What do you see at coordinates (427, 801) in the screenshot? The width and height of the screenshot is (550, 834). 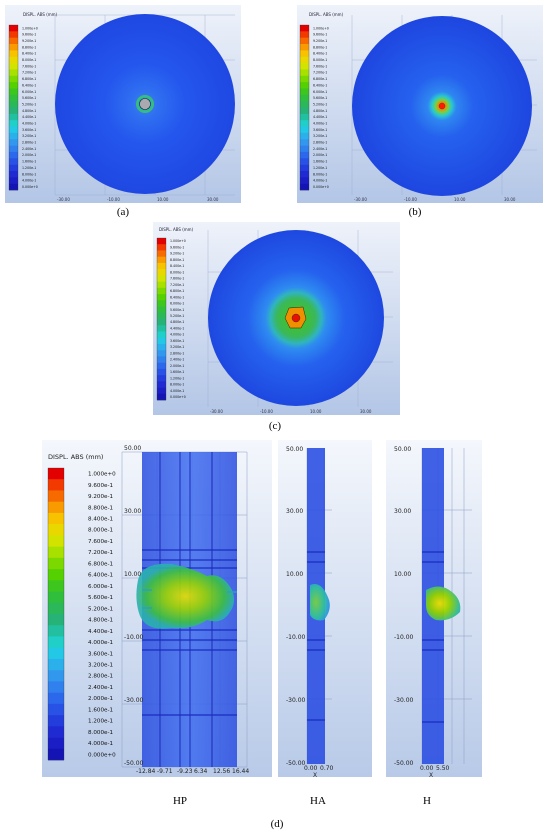 I see `caption-h: H` at bounding box center [427, 801].